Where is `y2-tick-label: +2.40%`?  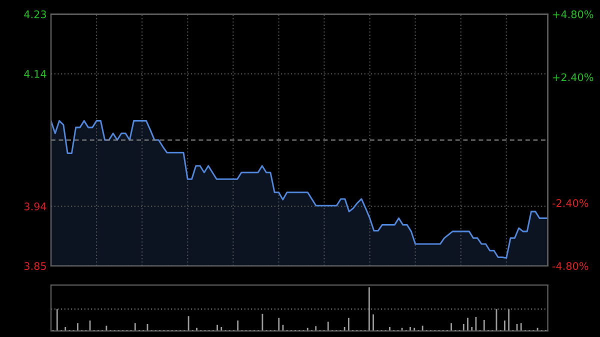 y2-tick-label: +2.40% is located at coordinates (573, 77).